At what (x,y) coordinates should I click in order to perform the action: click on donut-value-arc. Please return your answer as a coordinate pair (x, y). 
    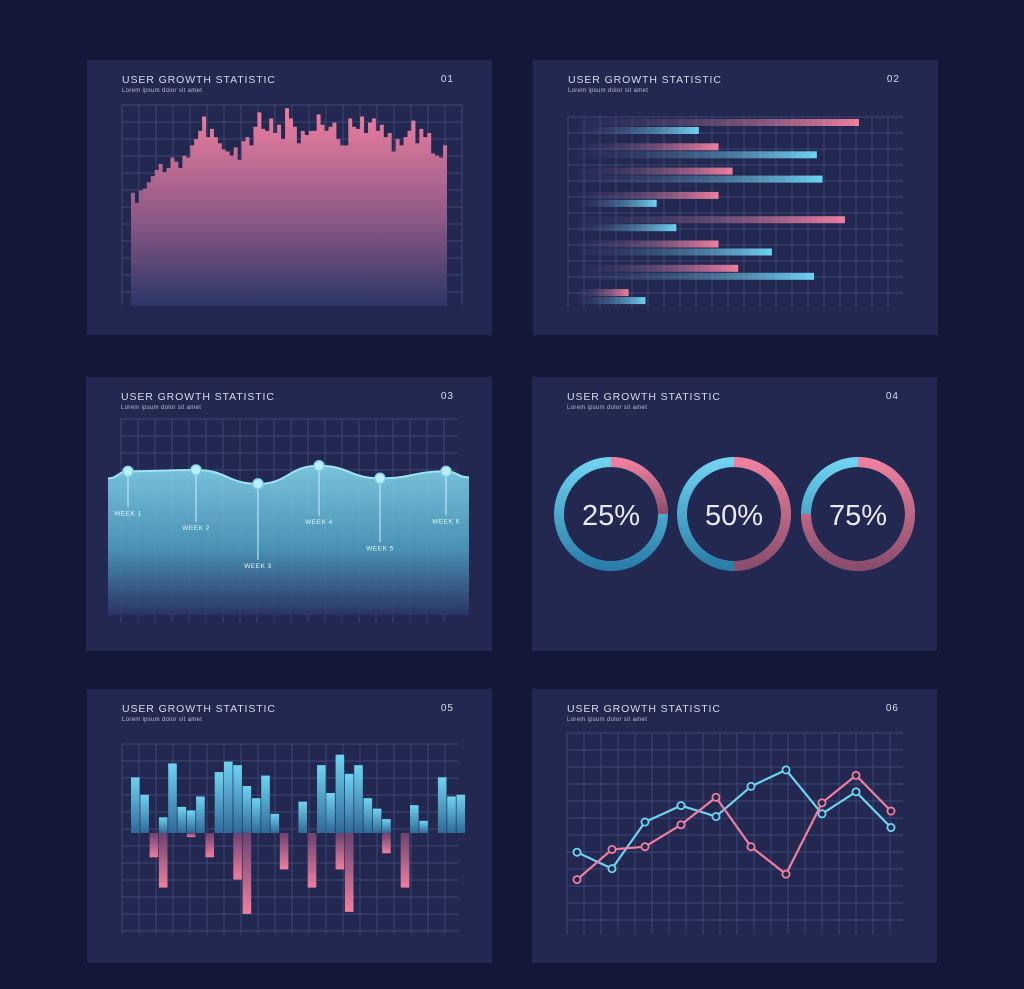
    Looking at the image, I should click on (858, 514).